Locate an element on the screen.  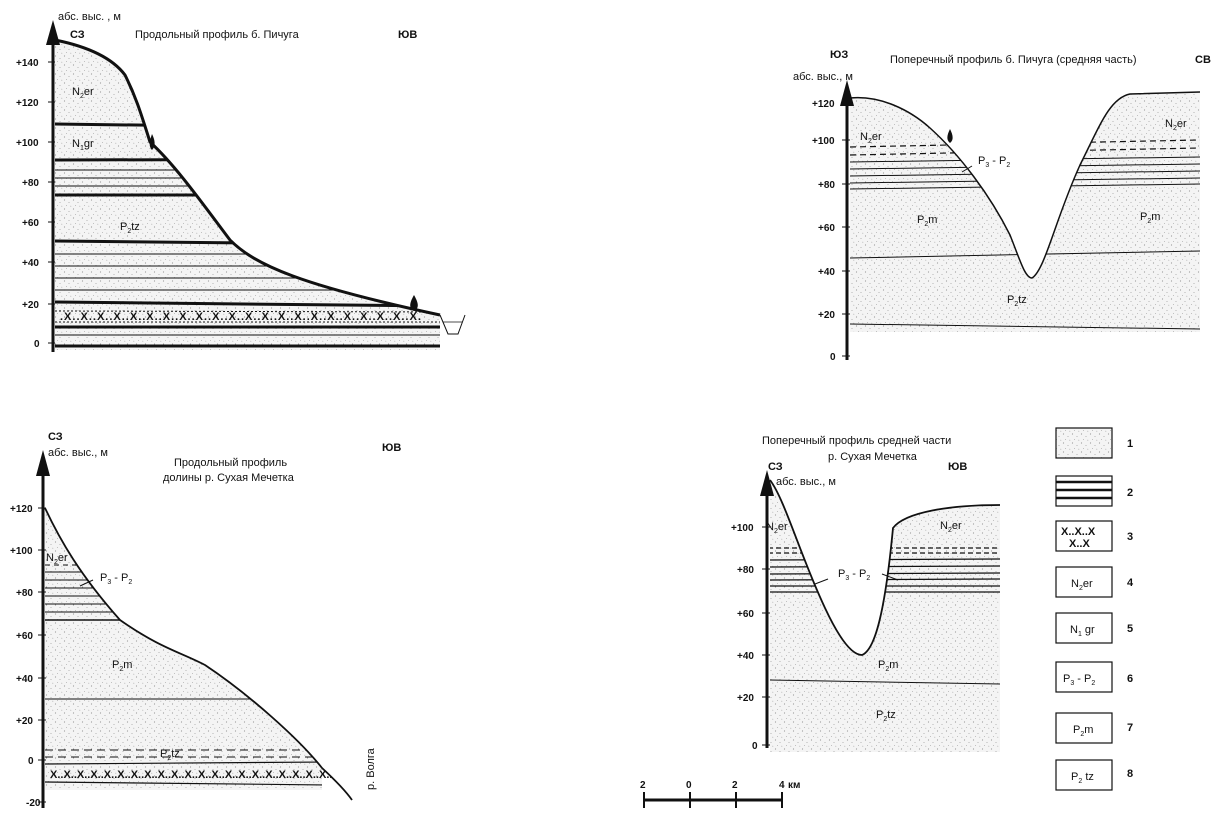
p3-surface-profile is located at coordinates (198, 654).